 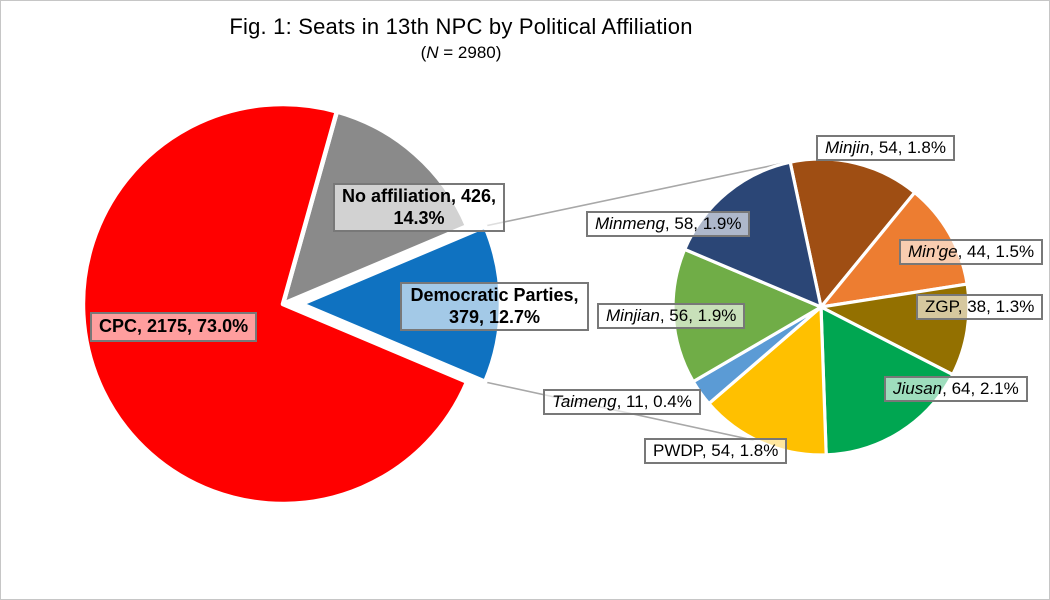 I want to click on jiusan-slice-label: Jiusan, 64, 2.1%, so click(x=956, y=389).